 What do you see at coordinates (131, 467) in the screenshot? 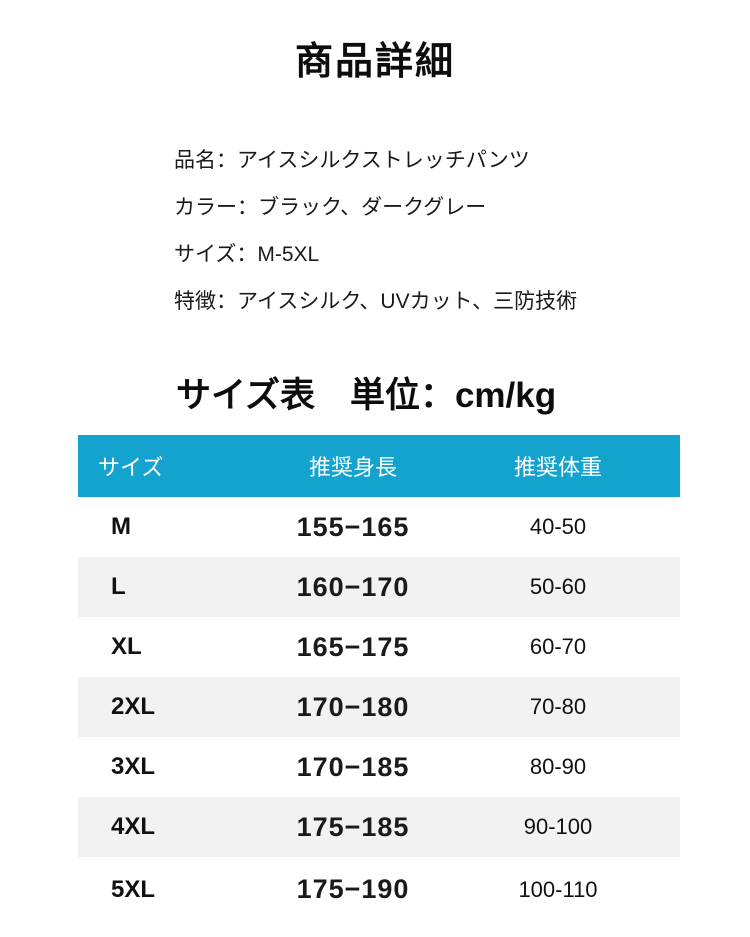
I see `column-header-size: サイズ` at bounding box center [131, 467].